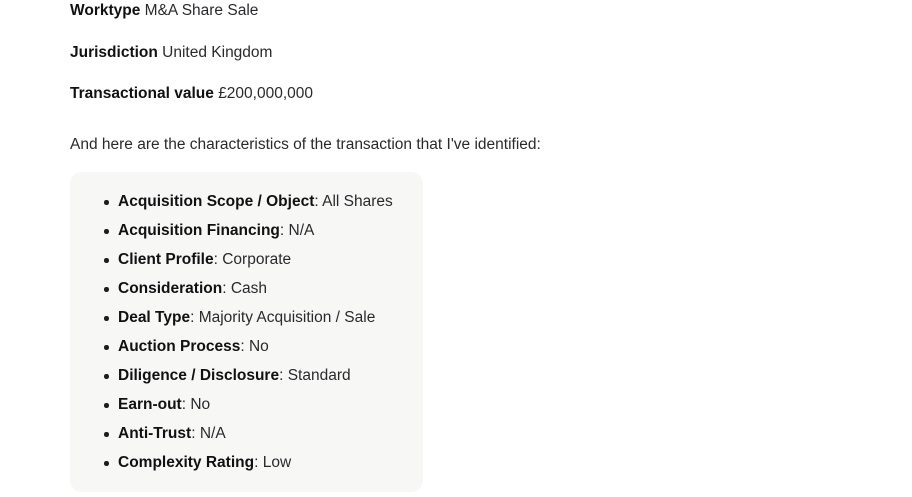 This screenshot has height=497, width=912. I want to click on characteristic-label: Diligence / Disclosure, so click(199, 375).